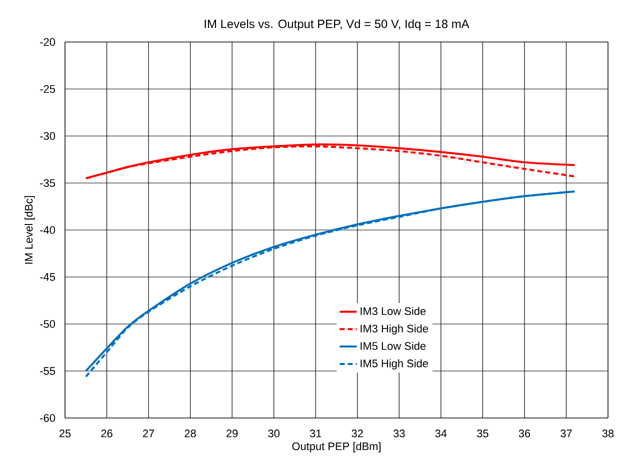 The image size is (631, 475). What do you see at coordinates (357, 434) in the screenshot?
I see `x-tick-label: 32` at bounding box center [357, 434].